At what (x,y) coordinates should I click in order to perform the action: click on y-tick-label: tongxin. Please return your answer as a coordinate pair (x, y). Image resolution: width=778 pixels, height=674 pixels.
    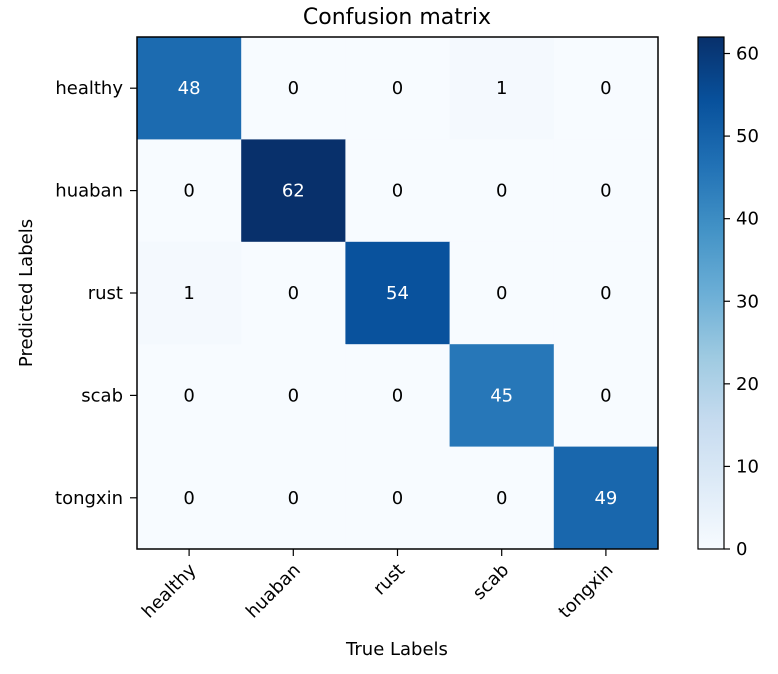
    Looking at the image, I should click on (89, 498).